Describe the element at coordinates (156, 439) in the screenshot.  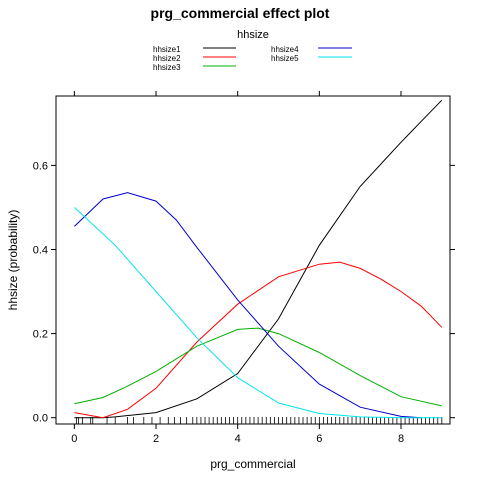
I see `x-tick-label-1: 2` at that location.